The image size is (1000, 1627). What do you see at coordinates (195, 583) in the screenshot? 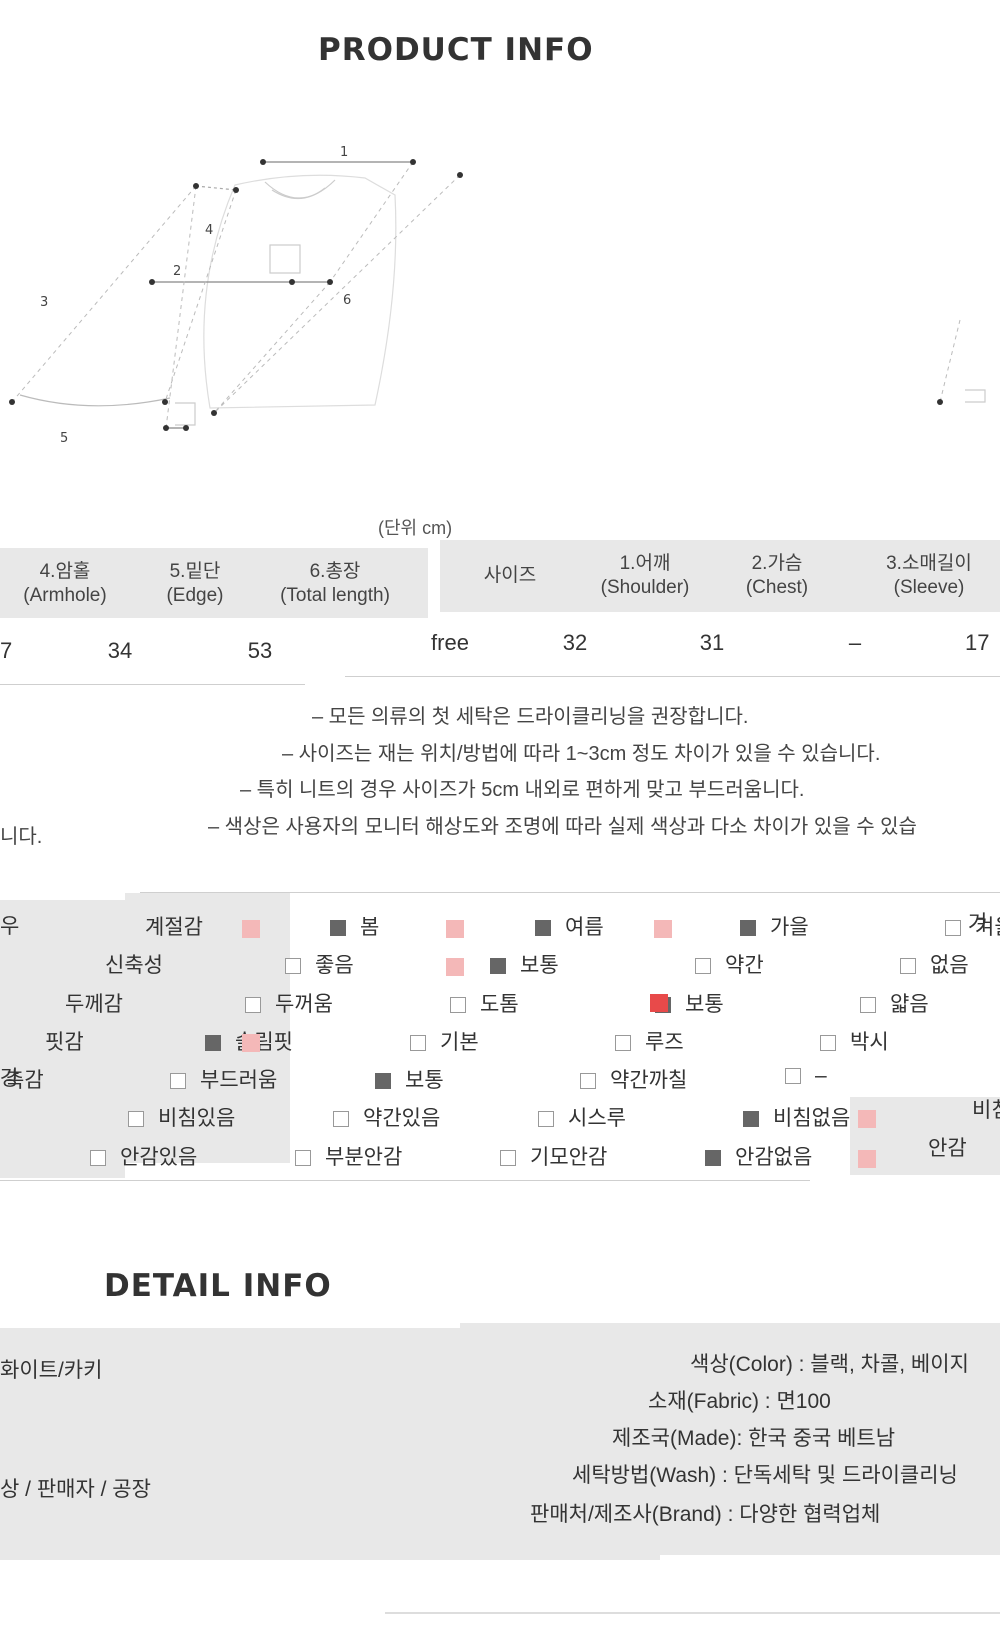
I see `header-edge: 5.밑단 (Edge)` at bounding box center [195, 583].